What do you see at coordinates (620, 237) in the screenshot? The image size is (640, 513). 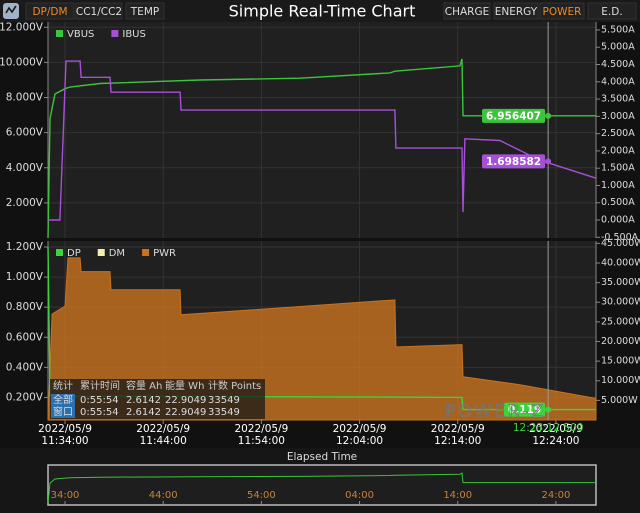 I see `y2-tick-label: -0.500A` at bounding box center [620, 237].